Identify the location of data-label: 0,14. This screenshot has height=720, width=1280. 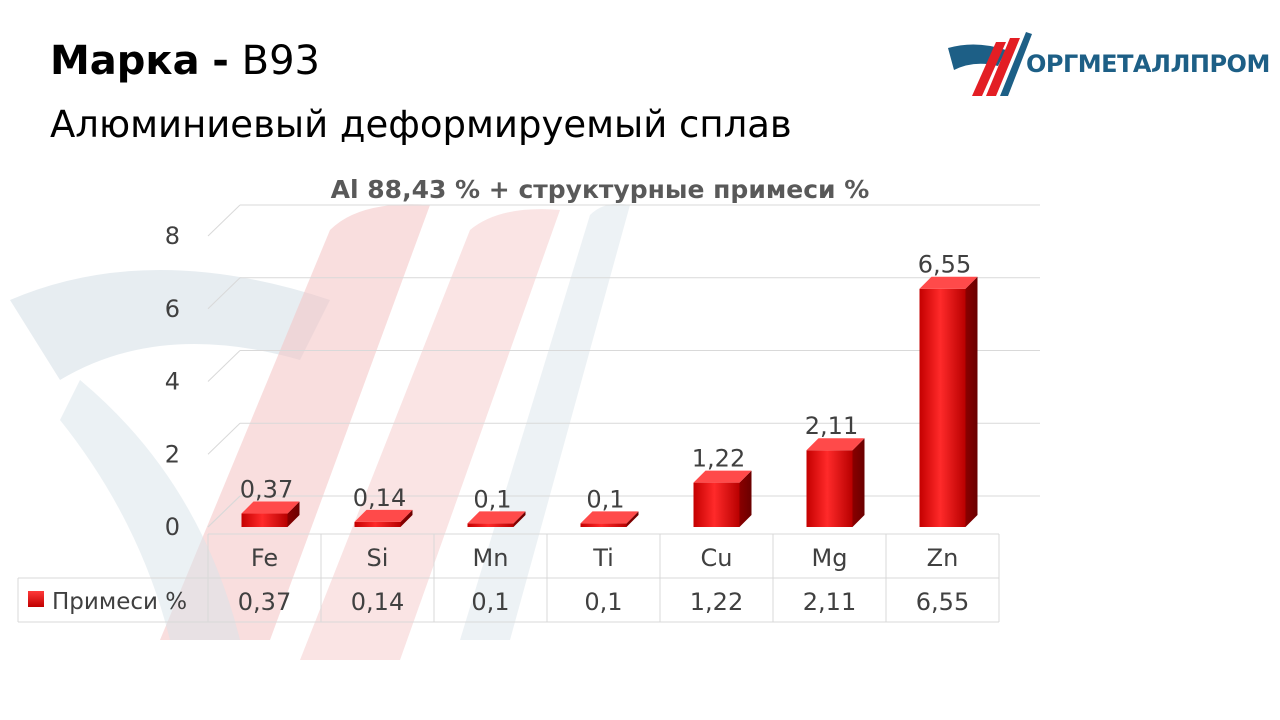
(379, 498).